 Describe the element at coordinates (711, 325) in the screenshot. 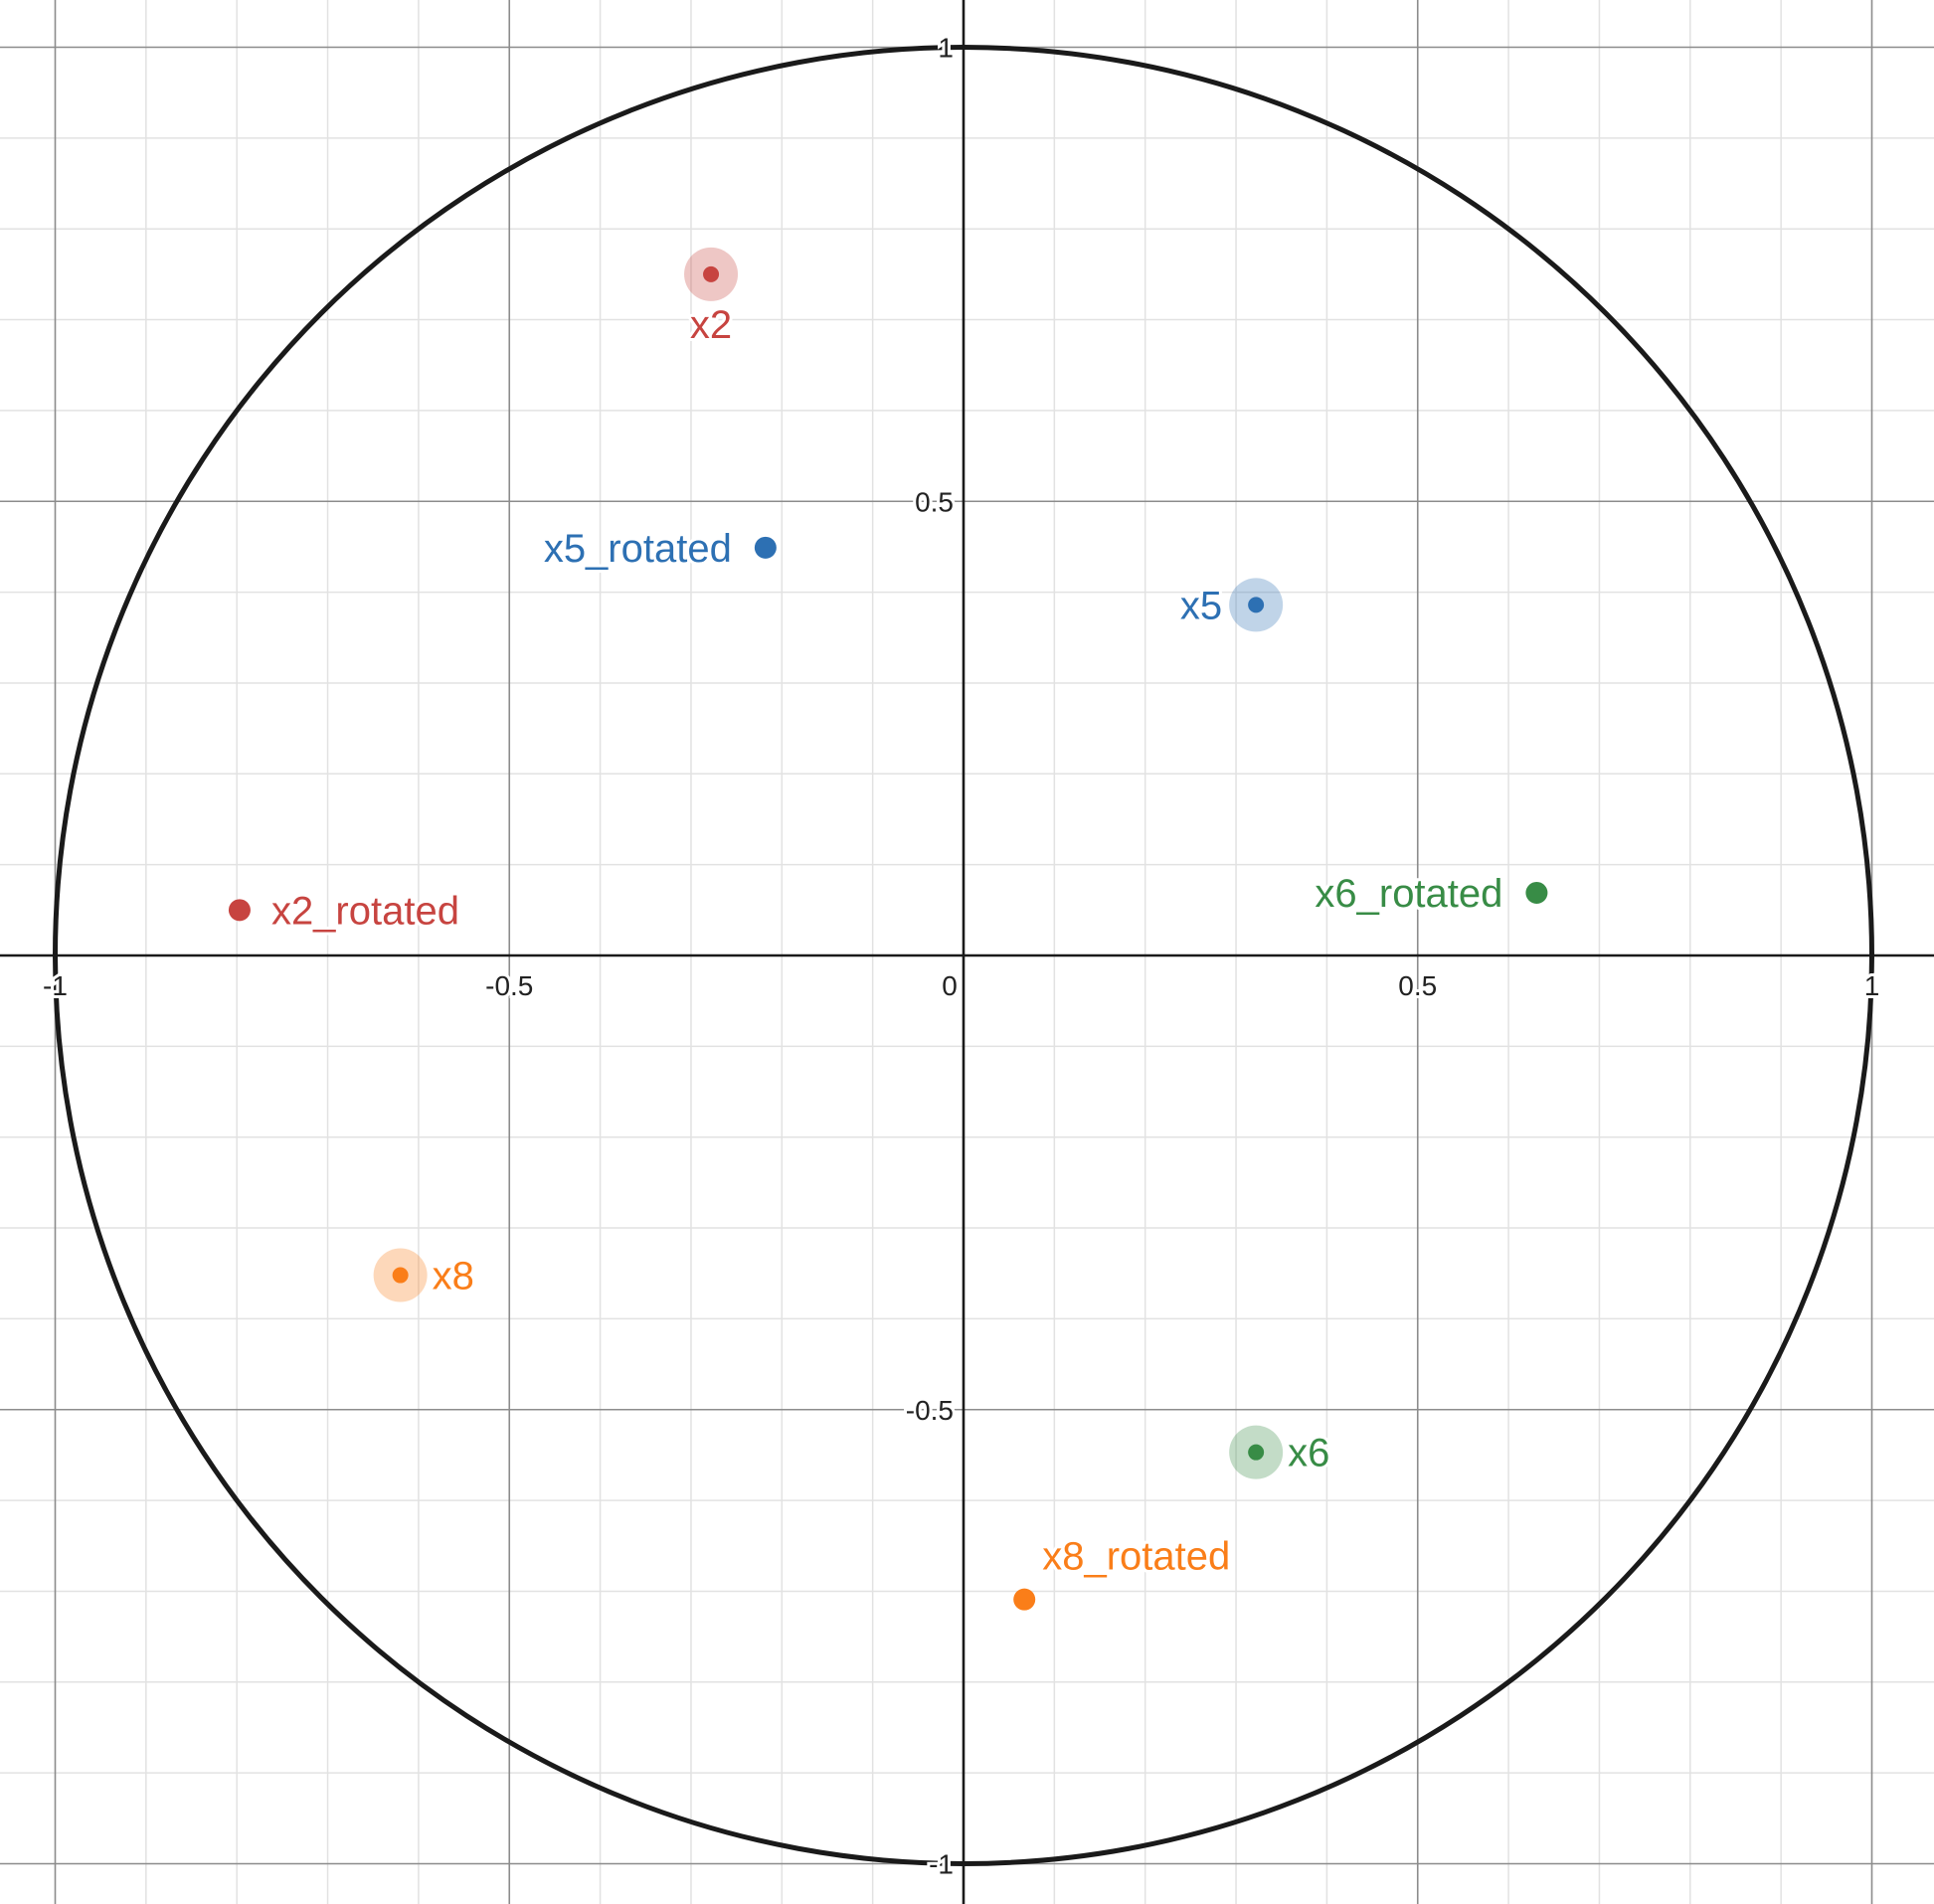

I see `point-label: x2` at that location.